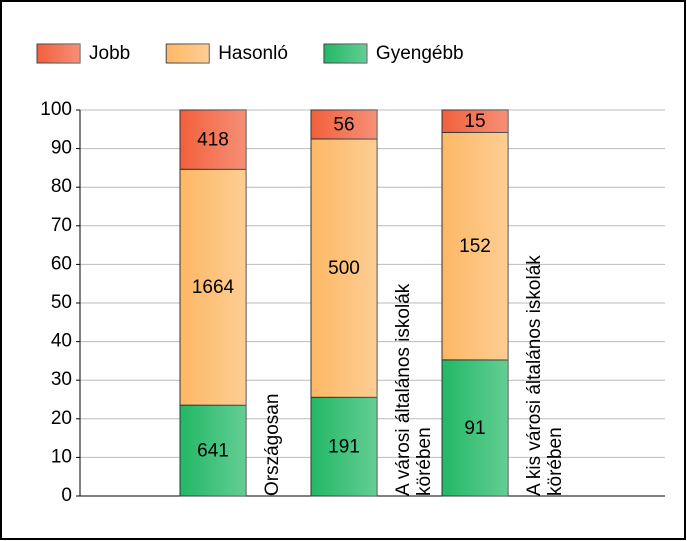  I want to click on y-tick-label: 80, so click(61, 186).